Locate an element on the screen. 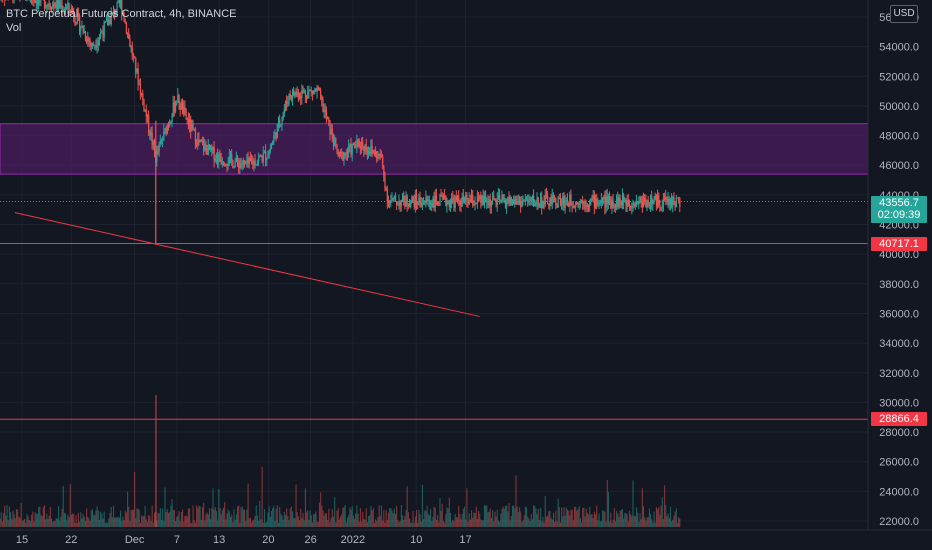  price-tick-label: 36000.0 is located at coordinates (899, 314).